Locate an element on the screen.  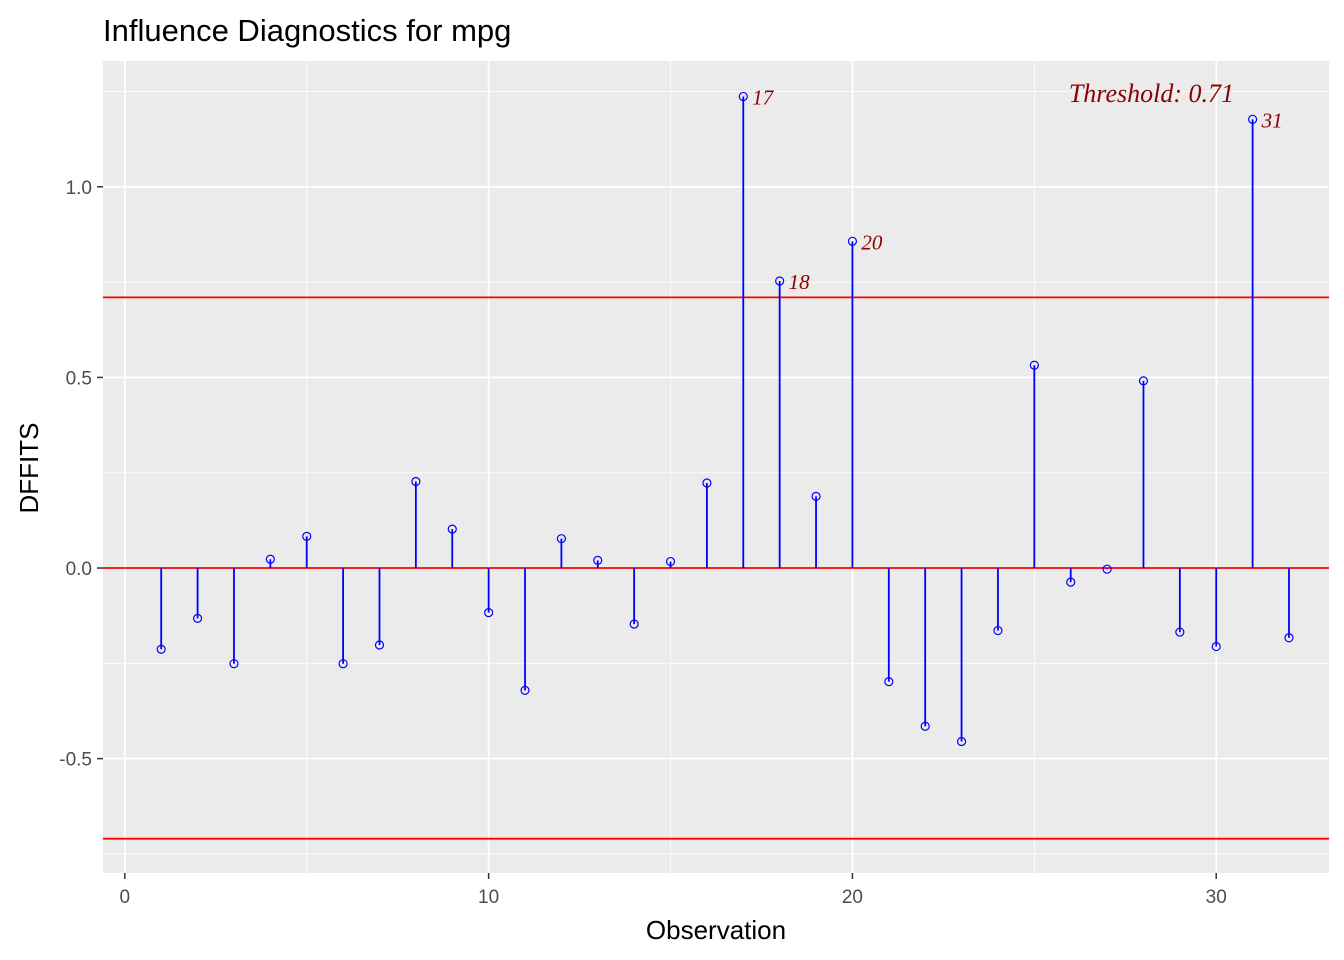
y-axis: -0.5 0.0 0.5 1.0 is located at coordinates (81, 474).